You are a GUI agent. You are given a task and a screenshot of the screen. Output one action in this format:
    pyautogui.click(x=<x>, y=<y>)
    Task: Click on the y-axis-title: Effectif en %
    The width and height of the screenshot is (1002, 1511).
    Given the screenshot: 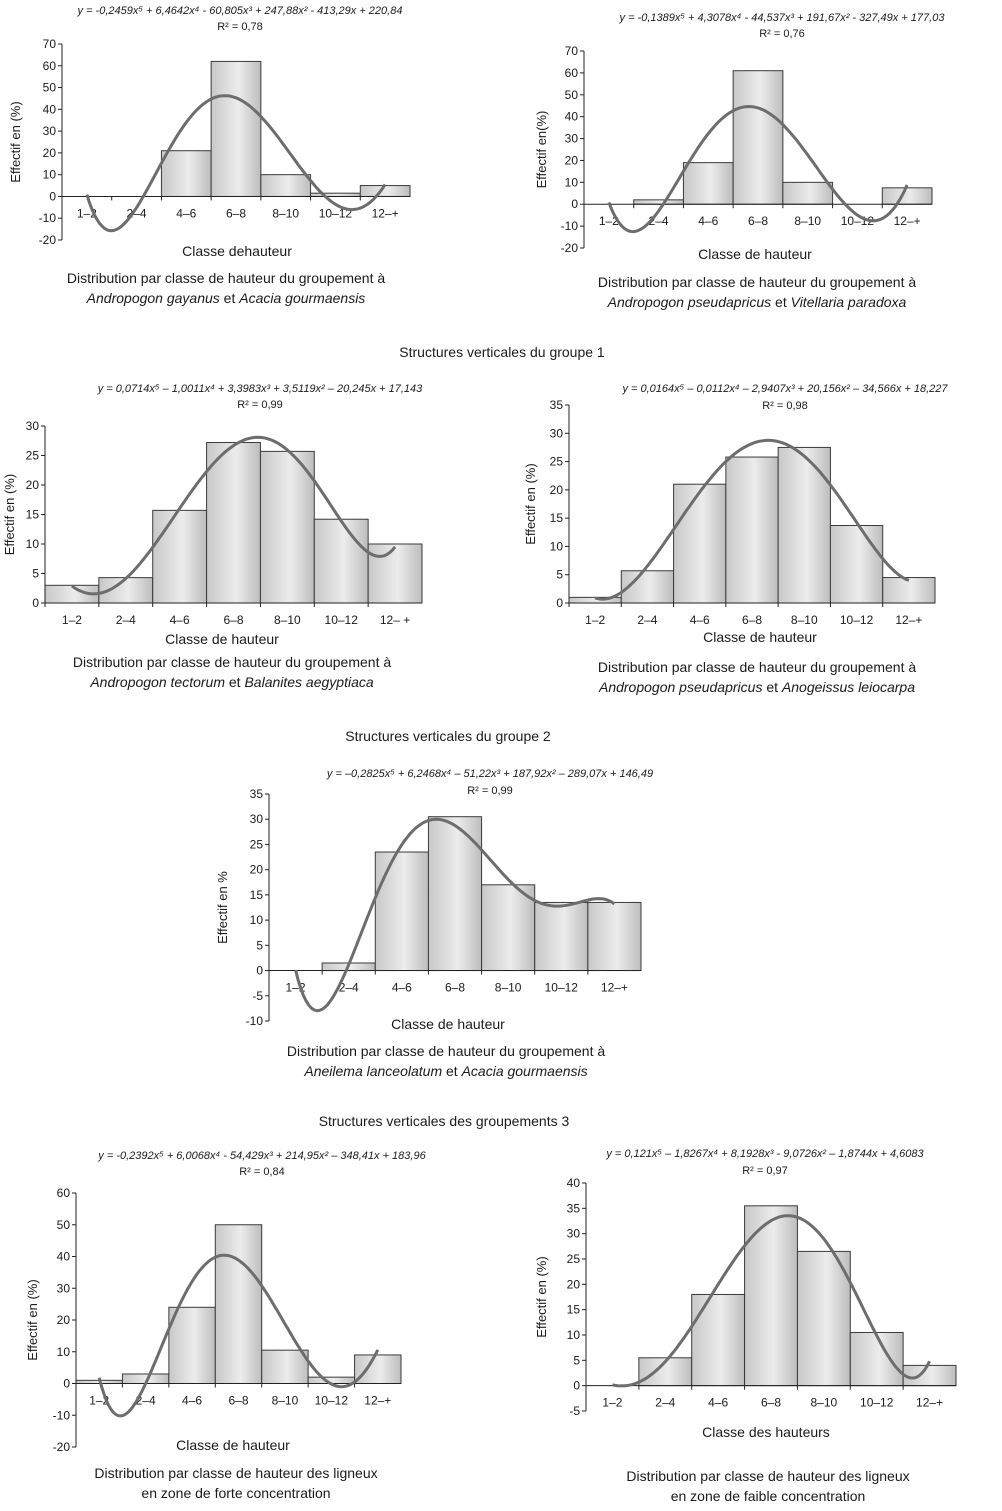 What is the action you would take?
    pyautogui.click(x=222, y=907)
    